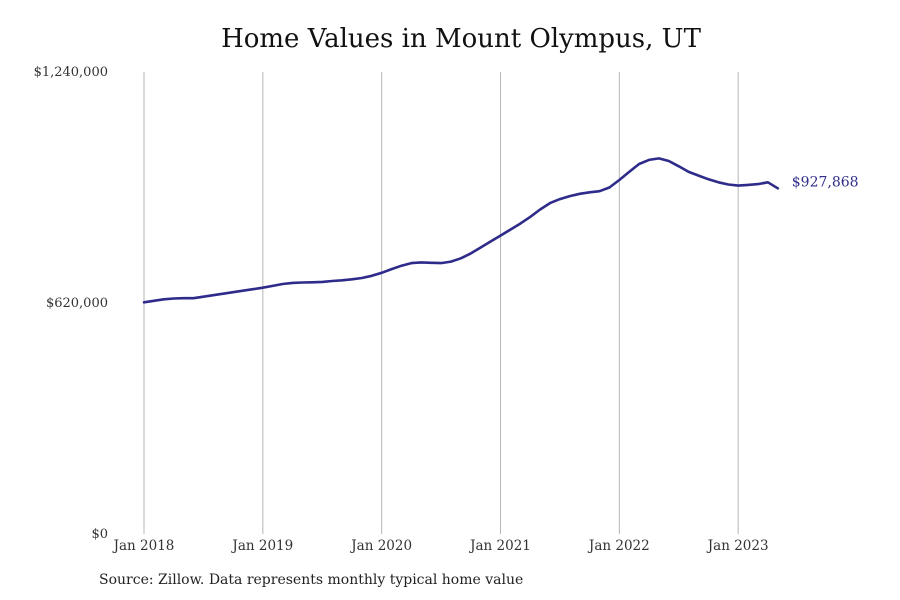 This screenshot has width=900, height=600. What do you see at coordinates (71, 72) in the screenshot?
I see `y-tick-label: $1,240,000` at bounding box center [71, 72].